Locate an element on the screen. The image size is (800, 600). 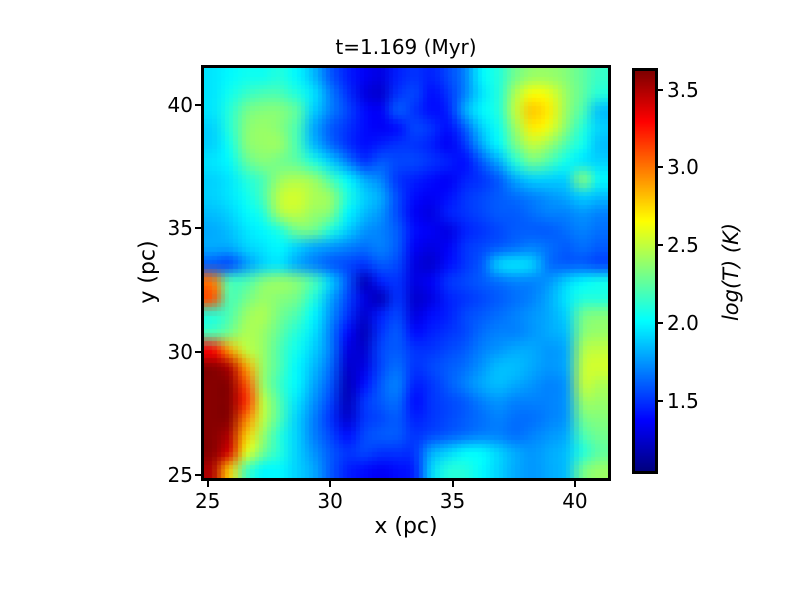
y-tick-label: 40 is located at coordinates (180, 105).